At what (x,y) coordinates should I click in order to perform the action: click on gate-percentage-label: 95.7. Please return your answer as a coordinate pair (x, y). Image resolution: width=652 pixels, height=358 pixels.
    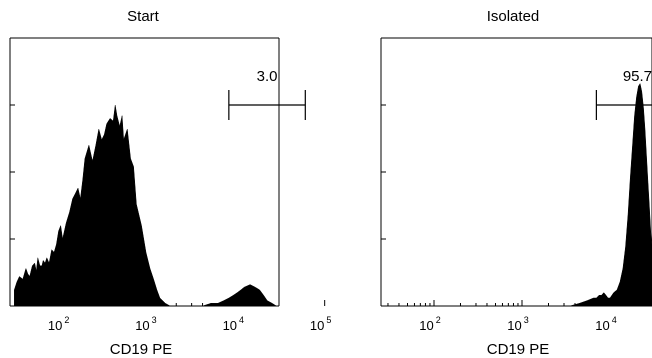
    Looking at the image, I should click on (637, 76).